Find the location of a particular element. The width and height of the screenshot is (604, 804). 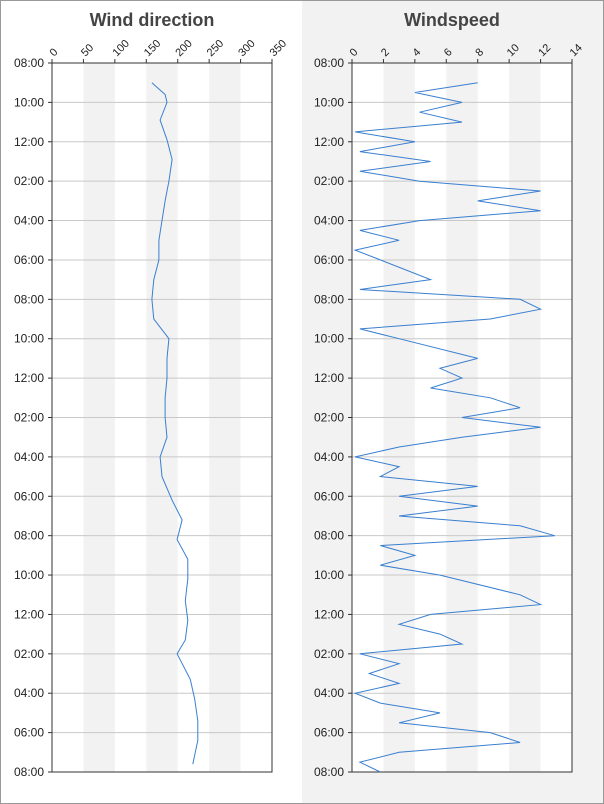

chart-title: Windspeed is located at coordinates (452, 20).